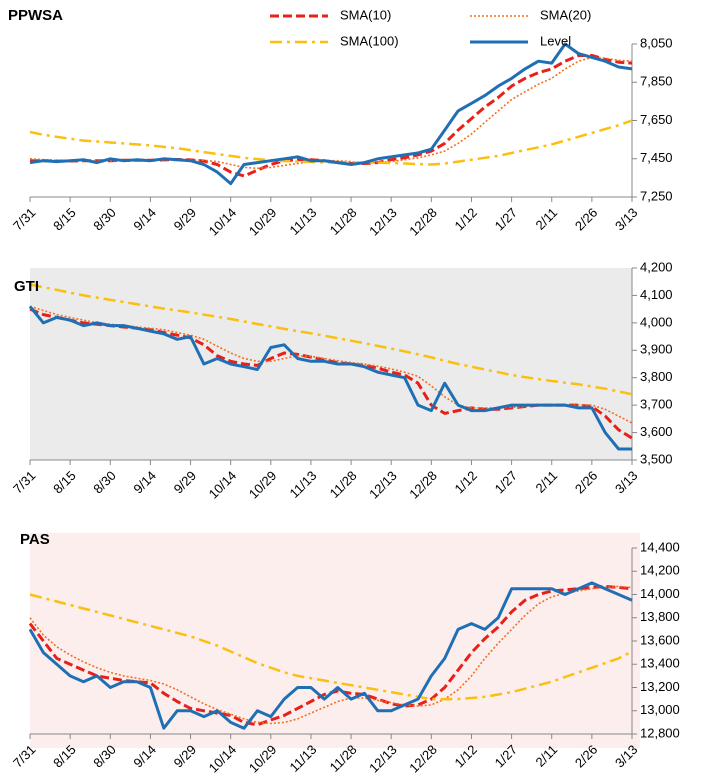  Describe the element at coordinates (35, 539) in the screenshot. I see `chart-title: PAS` at that location.